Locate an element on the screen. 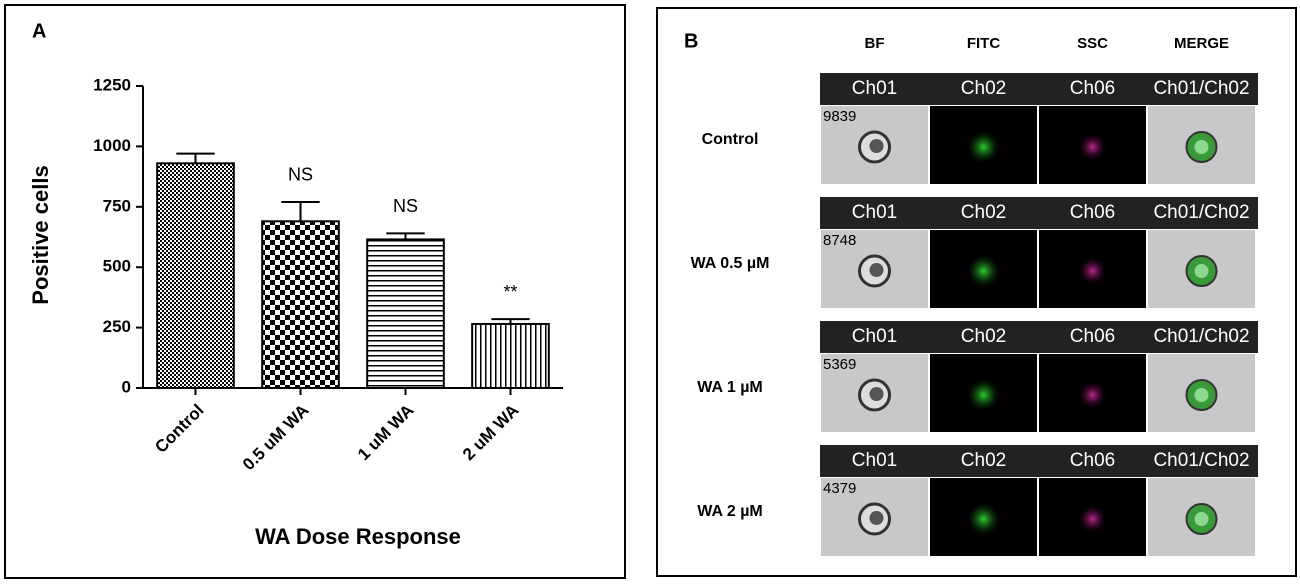 Image resolution: width=1300 pixels, height=585 pixels. column-header: MERGE is located at coordinates (1201, 43).